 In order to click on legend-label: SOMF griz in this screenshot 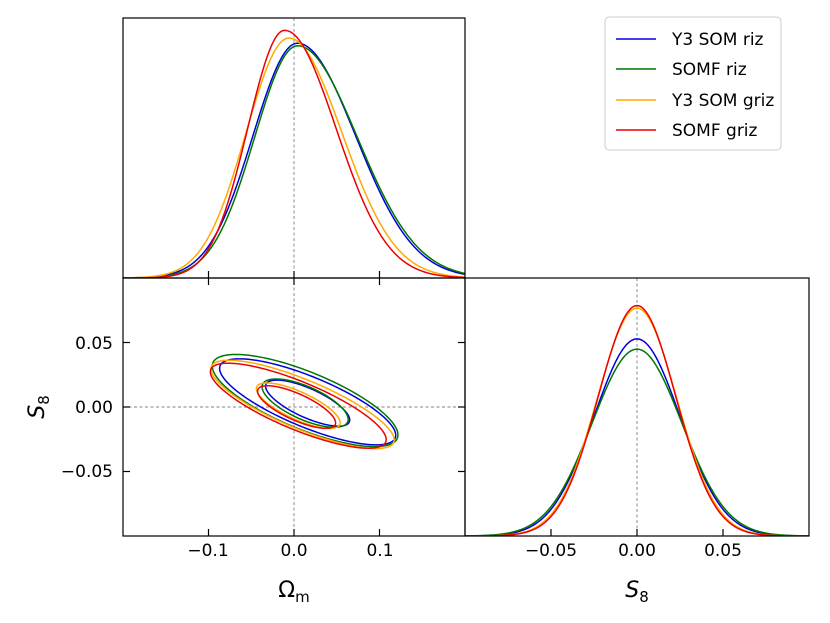, I will do `click(715, 131)`.